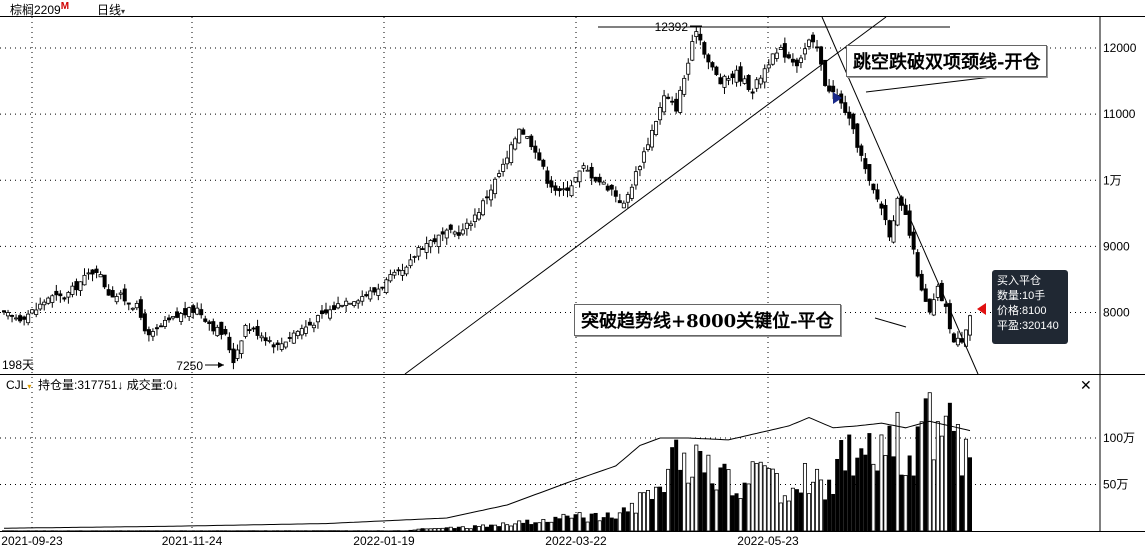  What do you see at coordinates (111, 9) in the screenshot?
I see `period-selector: 日线▾` at bounding box center [111, 9].